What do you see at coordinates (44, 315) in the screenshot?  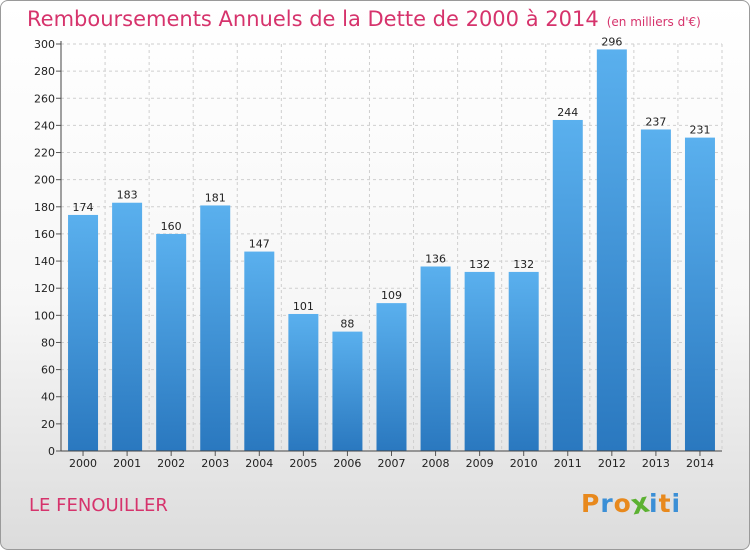 I see `y-tick-label: 100` at bounding box center [44, 315].